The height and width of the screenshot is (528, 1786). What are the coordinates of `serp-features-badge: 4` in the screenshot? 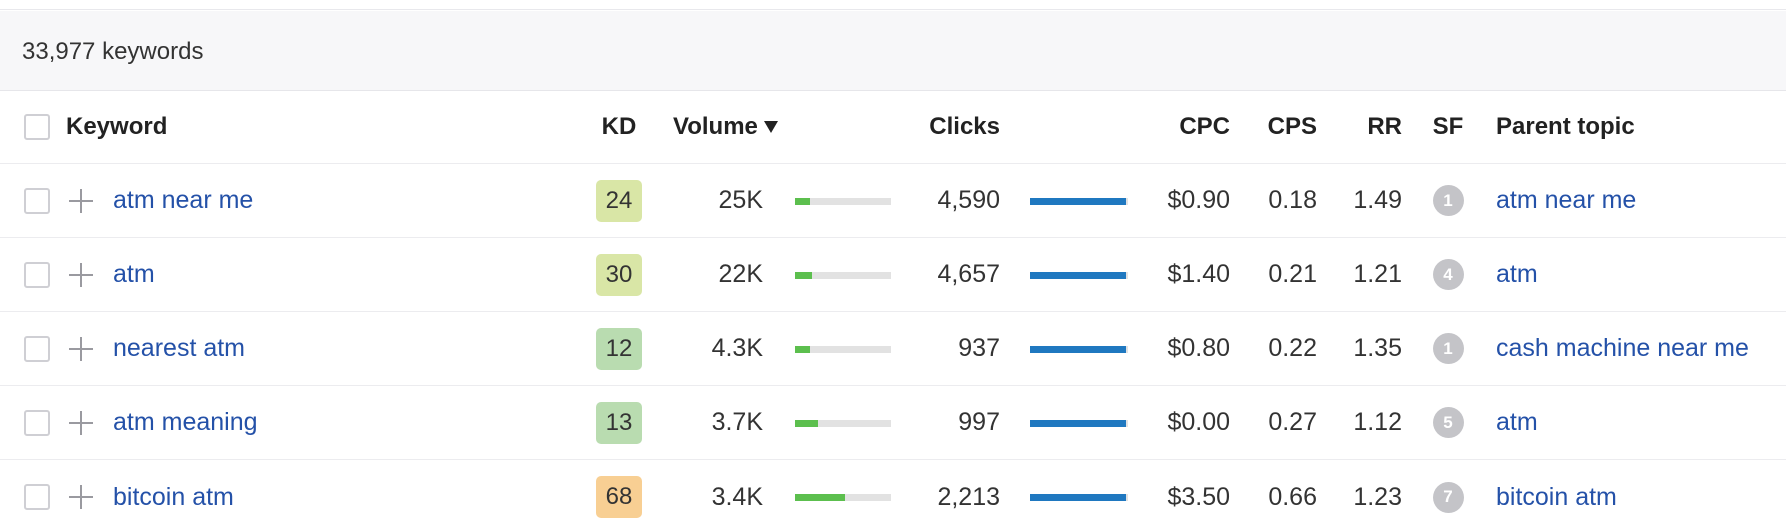 It's located at (1448, 274).